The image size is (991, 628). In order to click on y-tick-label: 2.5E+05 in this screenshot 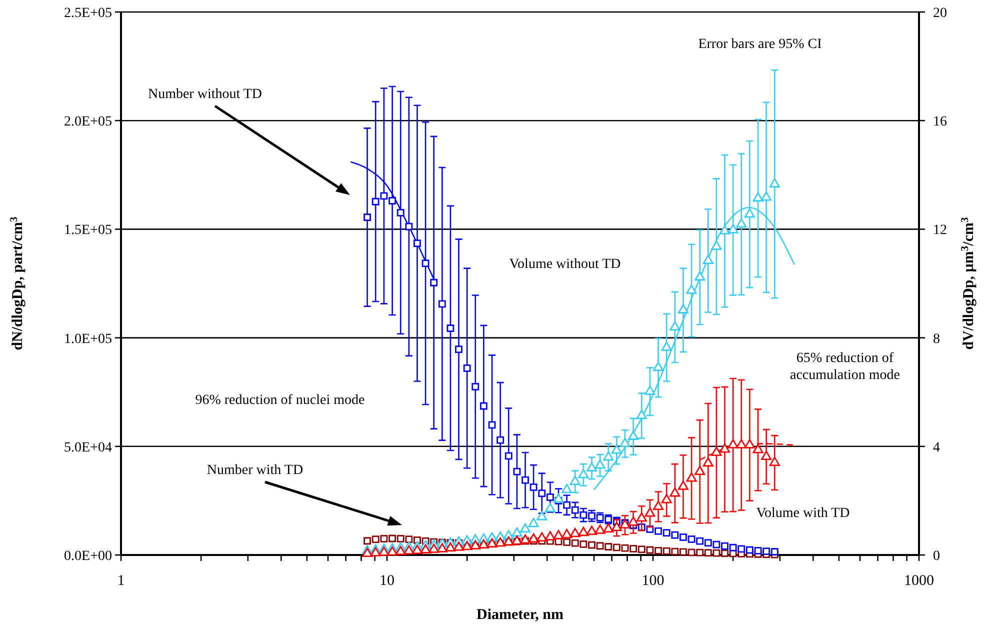, I will do `click(88, 13)`.